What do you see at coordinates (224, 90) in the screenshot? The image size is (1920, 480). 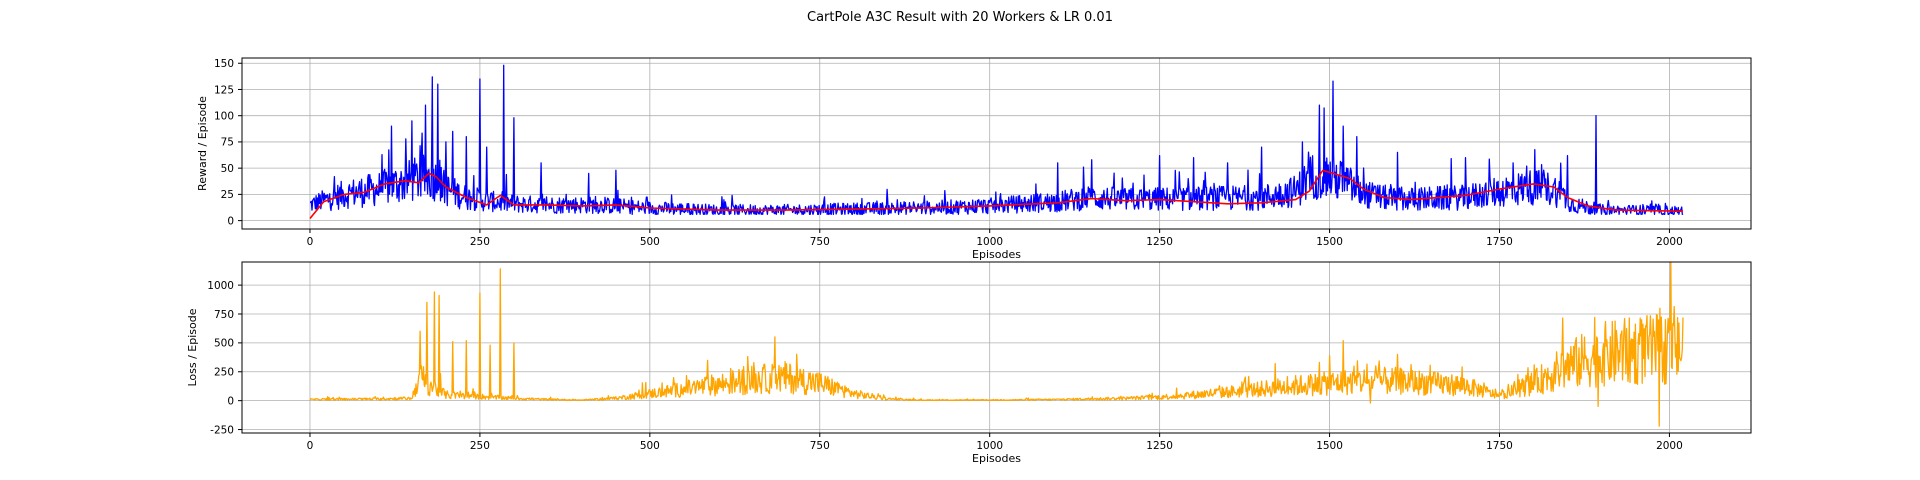 I see `y-tick-label: 125` at bounding box center [224, 90].